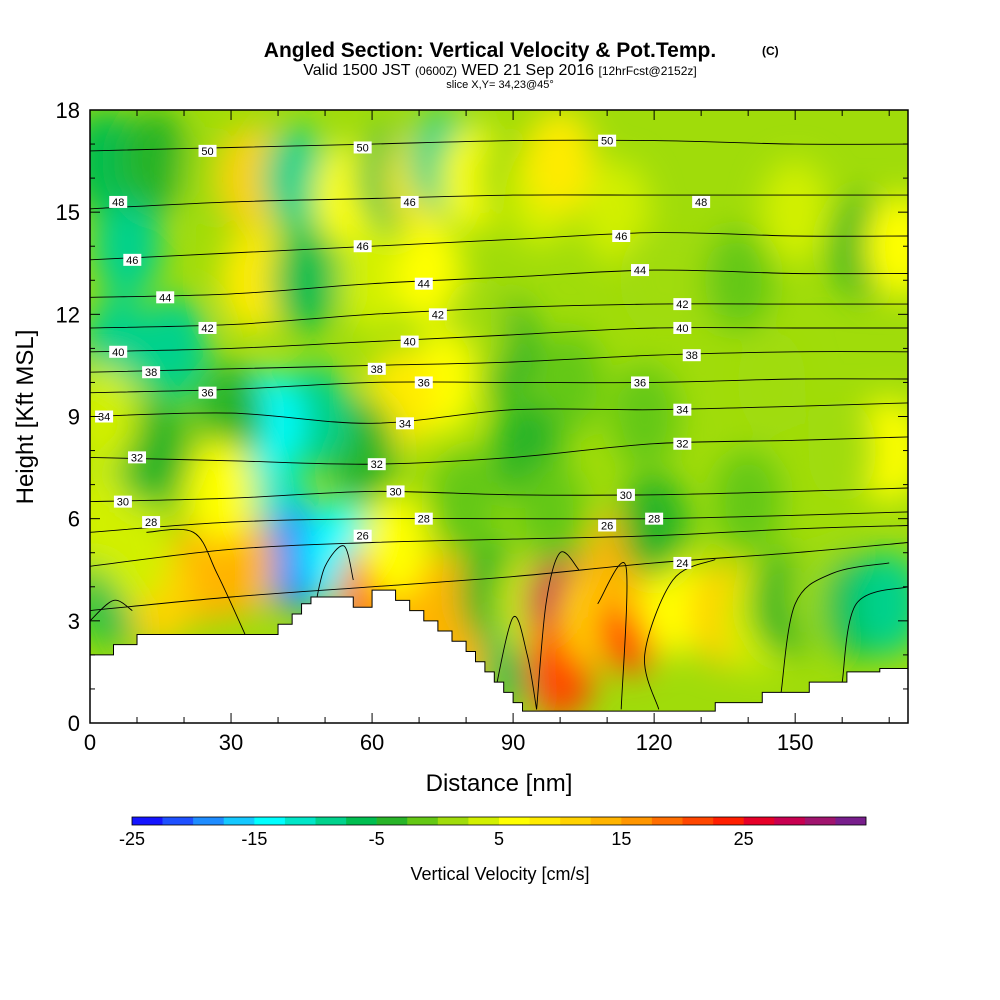  What do you see at coordinates (528, 70) in the screenshot?
I see `valid-date: WED 21 Sep 2016` at bounding box center [528, 70].